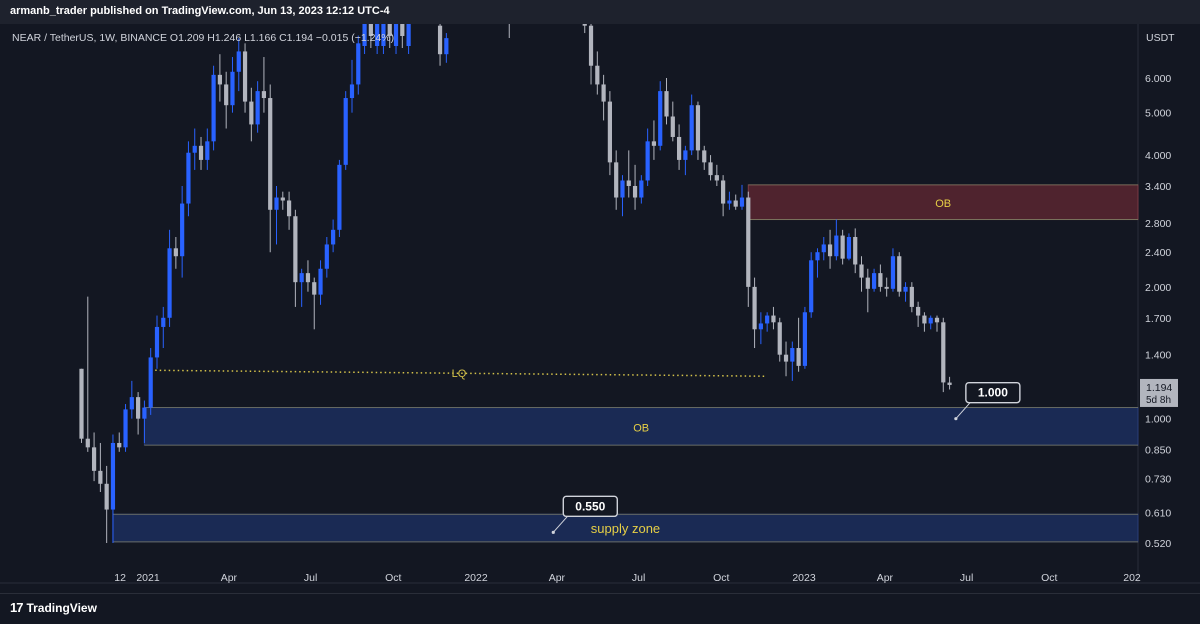 This screenshot has height=624, width=1200. I want to click on tradingview-logo: 17 TradingView, so click(53, 607).